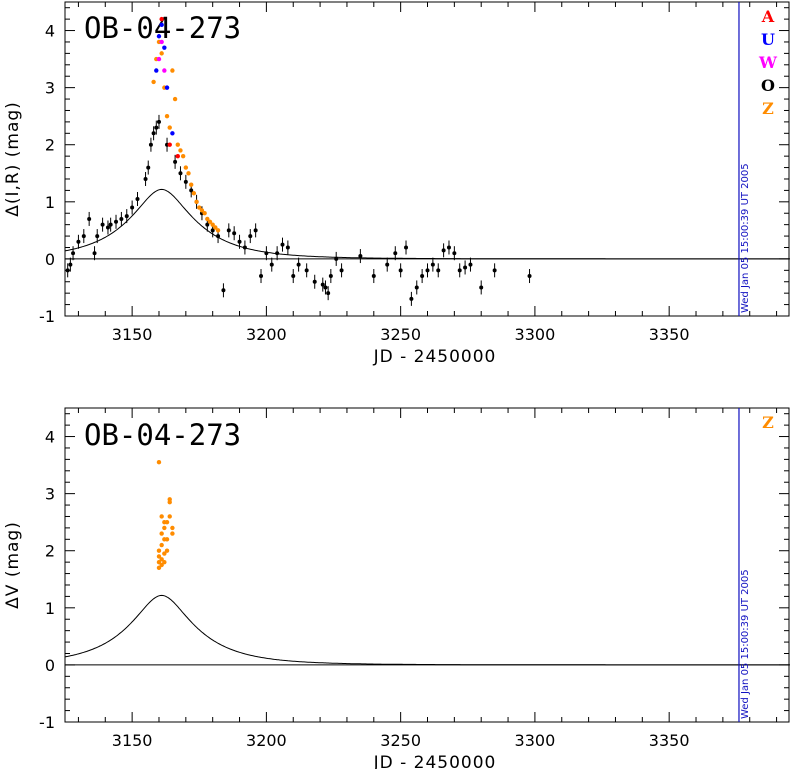  What do you see at coordinates (266, 334) in the screenshot?
I see `x-tick-label: 3200` at bounding box center [266, 334].